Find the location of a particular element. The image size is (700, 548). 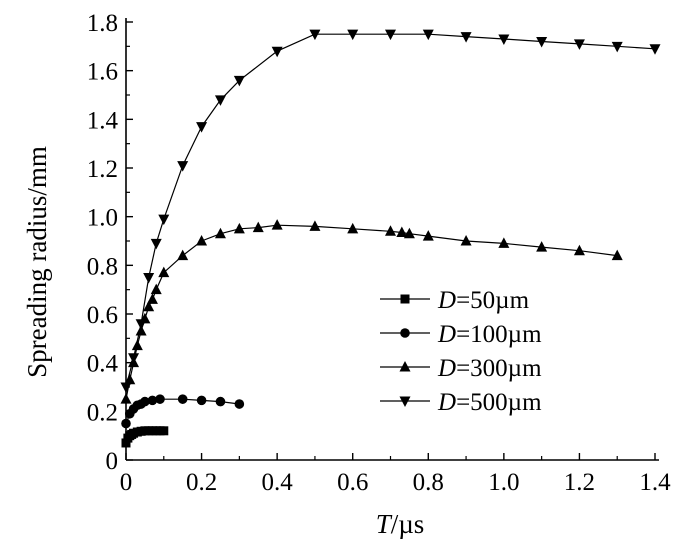

legend-label: D=100µm is located at coordinates (489, 334).